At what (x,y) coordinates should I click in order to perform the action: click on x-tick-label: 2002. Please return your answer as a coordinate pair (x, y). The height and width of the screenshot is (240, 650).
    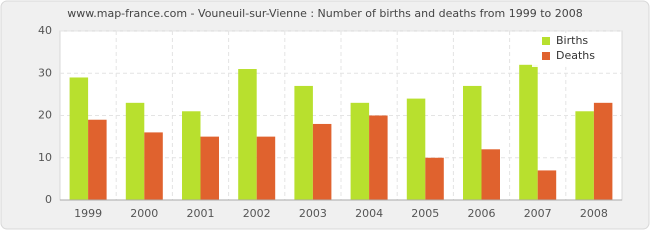
    Looking at the image, I should click on (257, 213).